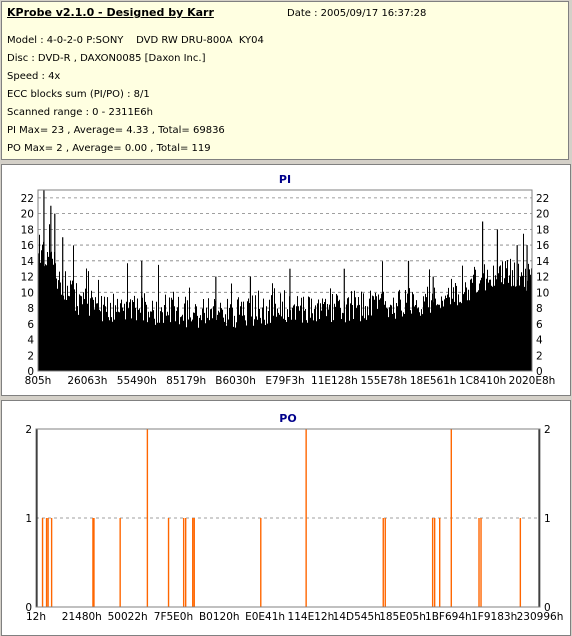  What do you see at coordinates (539, 341) in the screenshot?
I see `y-tick-label-right: 4` at bounding box center [539, 341].